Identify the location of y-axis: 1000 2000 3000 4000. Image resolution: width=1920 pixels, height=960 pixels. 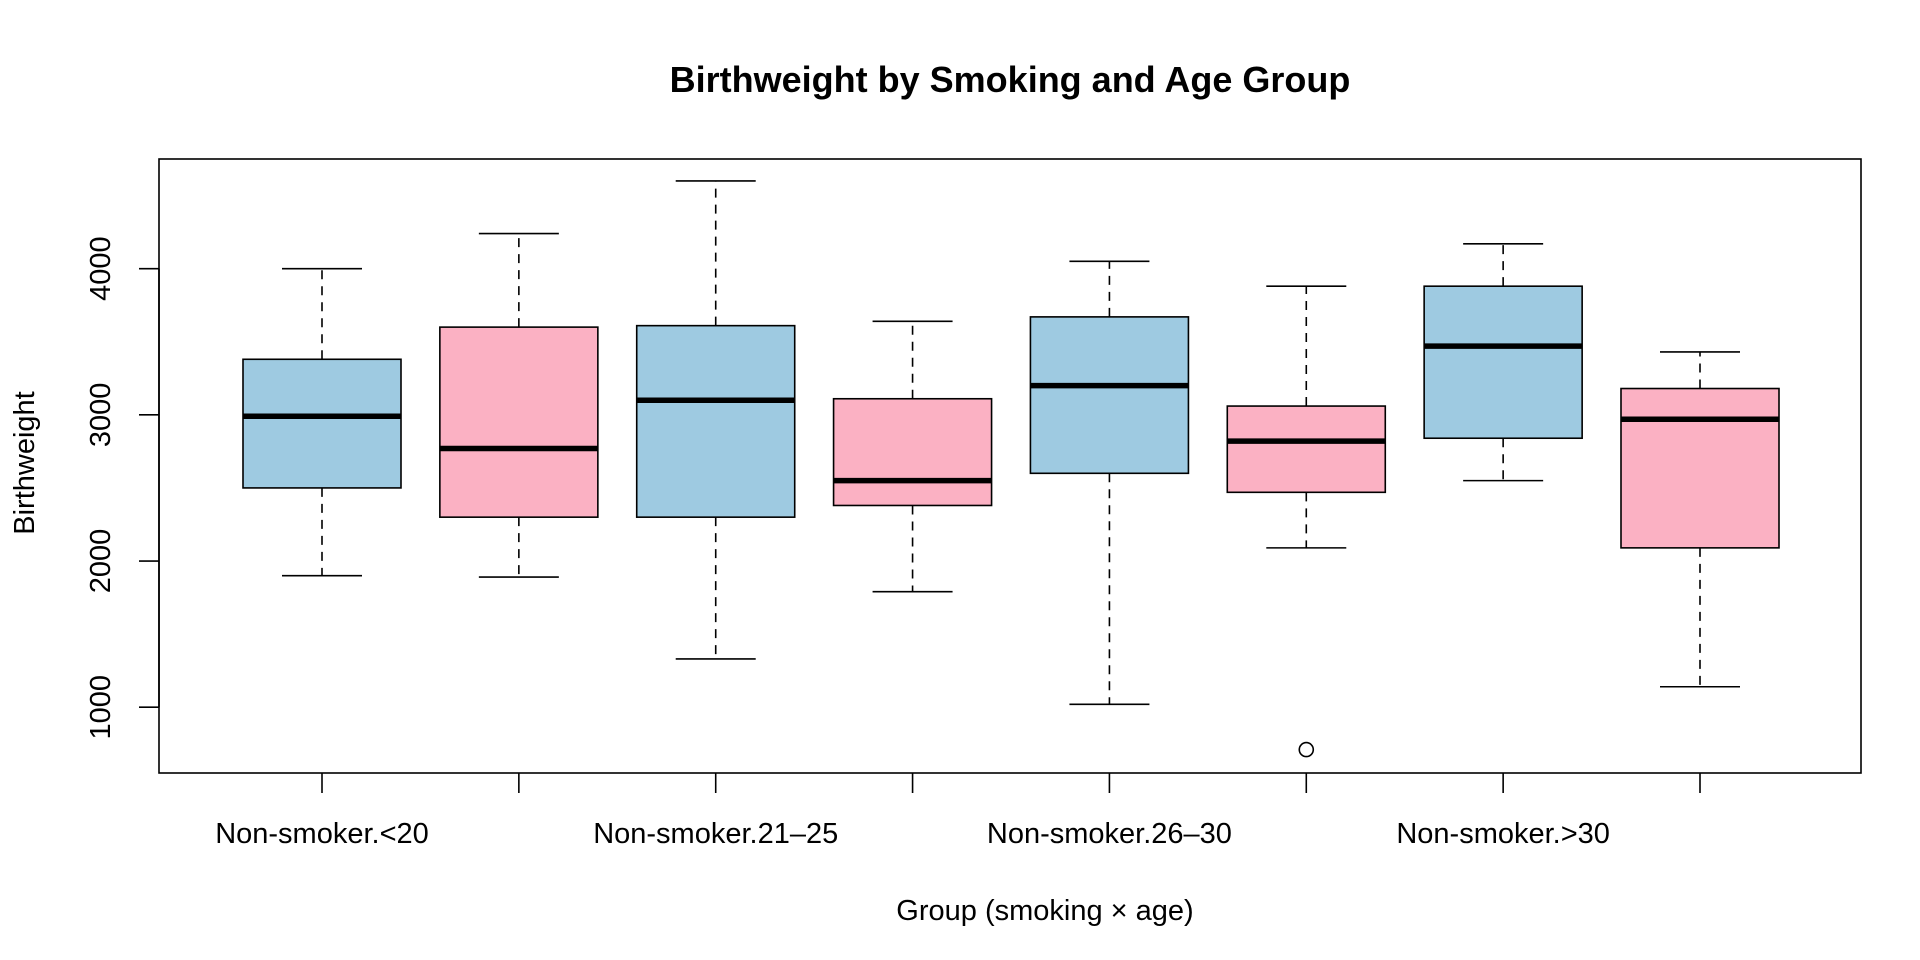
(122, 488).